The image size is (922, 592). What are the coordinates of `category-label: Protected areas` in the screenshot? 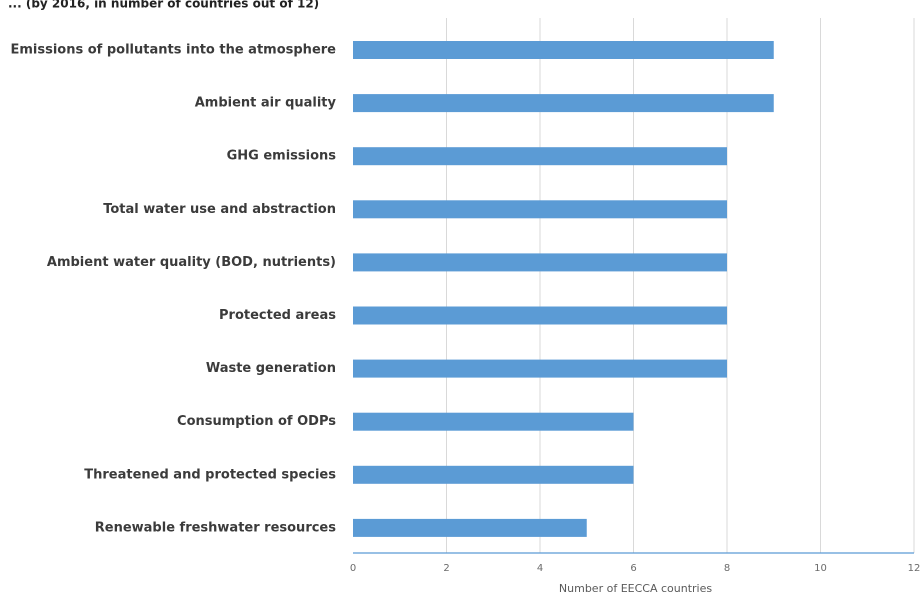 It's located at (277, 315).